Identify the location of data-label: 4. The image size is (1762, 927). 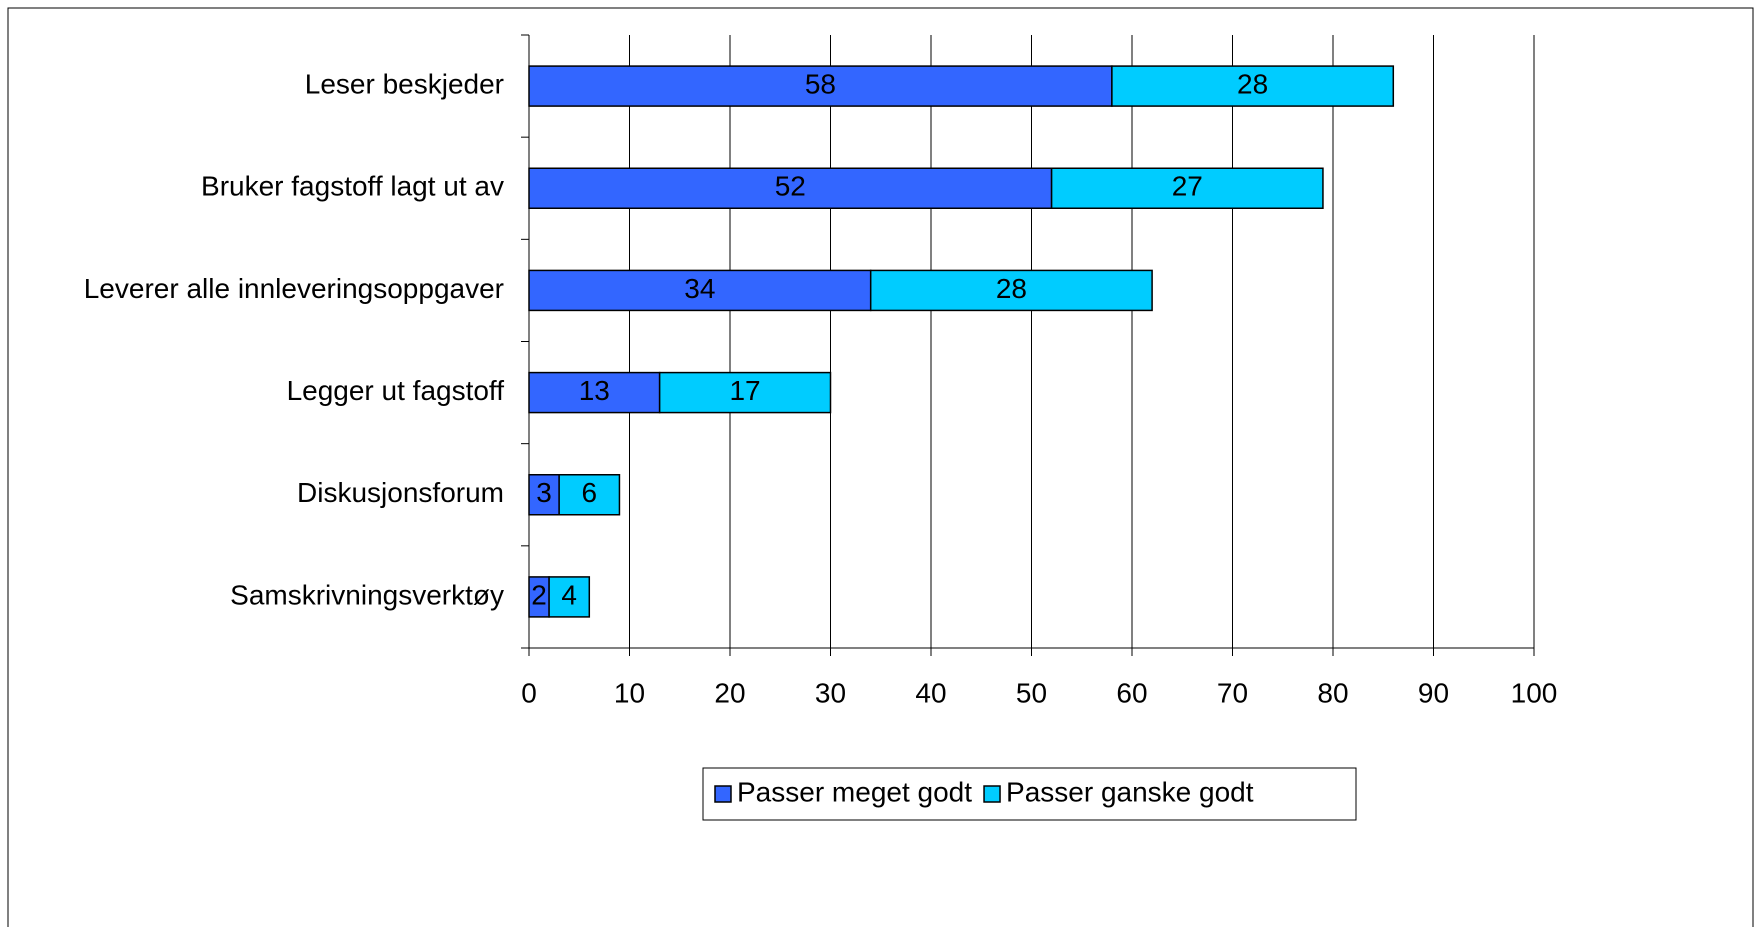
(569, 594).